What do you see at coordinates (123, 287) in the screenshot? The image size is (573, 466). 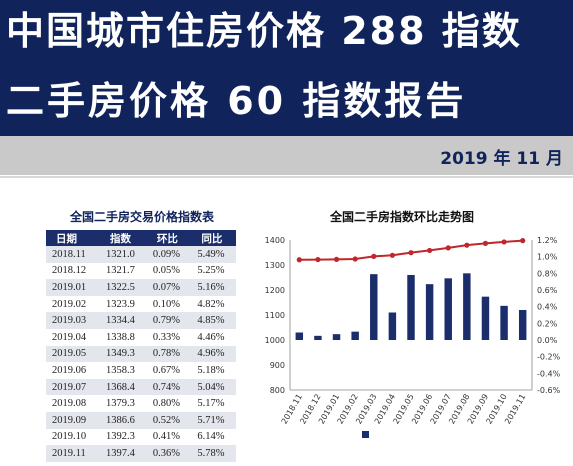 I see `cell-index: 1322.5` at bounding box center [123, 287].